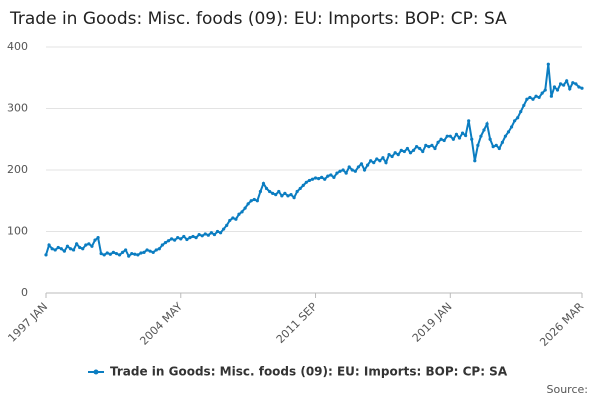 The height and width of the screenshot is (400, 600). I want to click on y-tick-label: 100, so click(17, 231).